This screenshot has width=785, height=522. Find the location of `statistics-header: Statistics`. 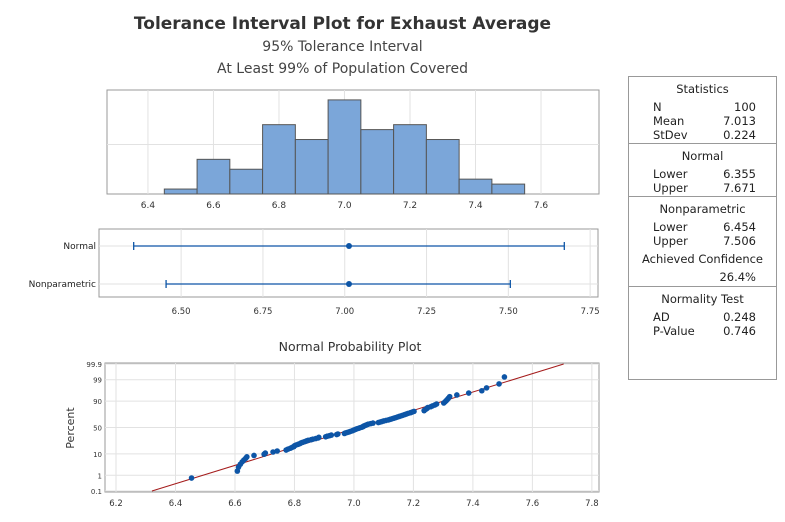

statistics-header: Statistics is located at coordinates (702, 89).